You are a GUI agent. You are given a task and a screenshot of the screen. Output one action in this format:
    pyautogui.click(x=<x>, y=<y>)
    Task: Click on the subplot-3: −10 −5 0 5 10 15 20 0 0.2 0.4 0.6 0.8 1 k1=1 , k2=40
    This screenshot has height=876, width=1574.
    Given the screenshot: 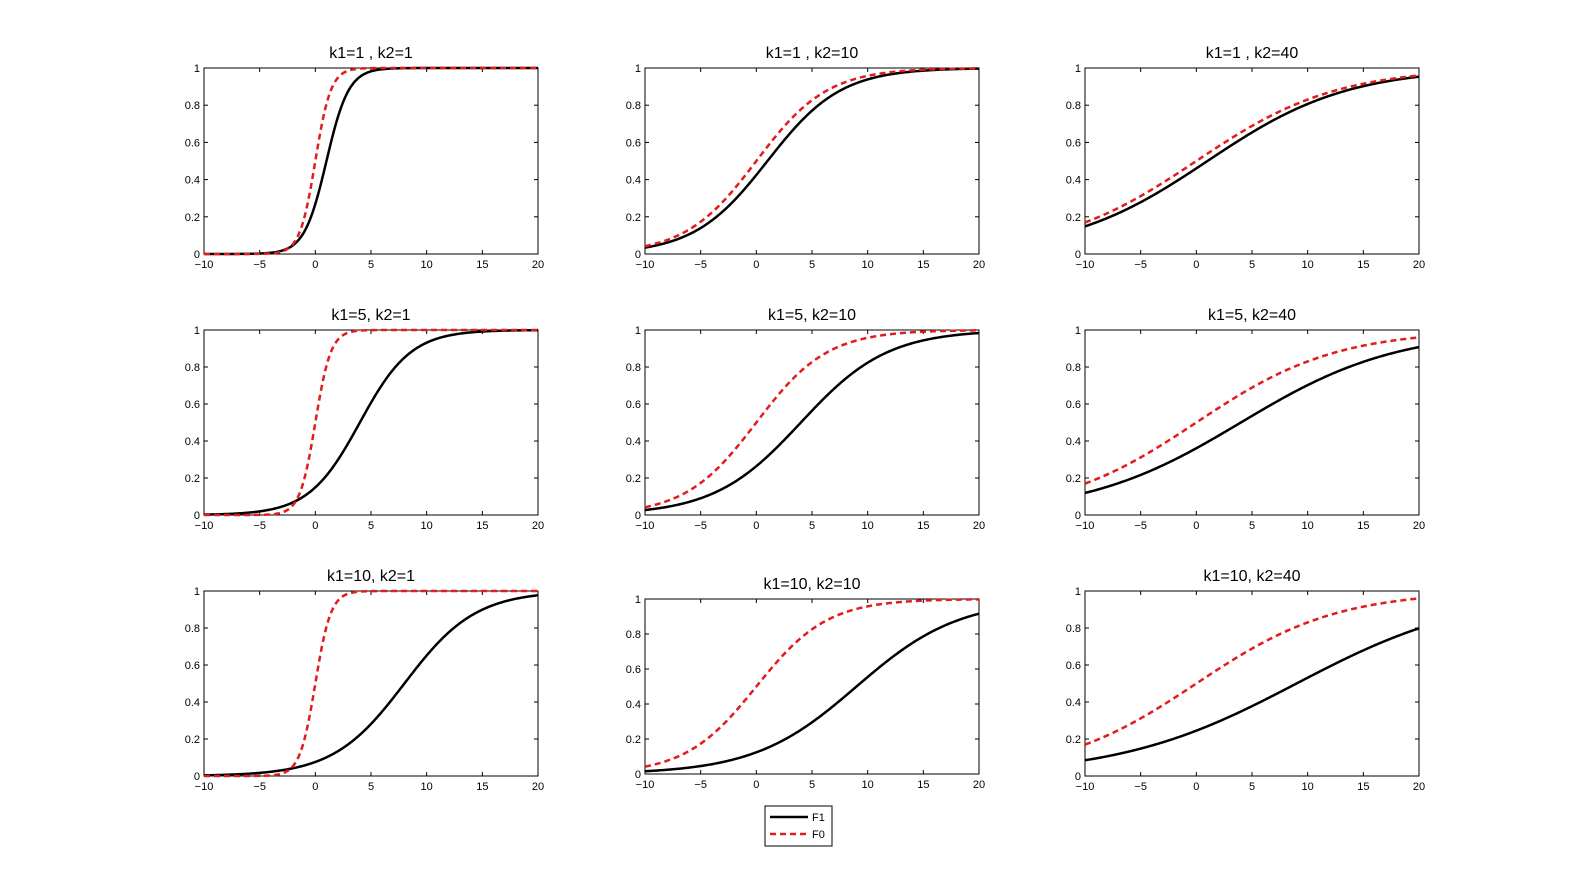 What is the action you would take?
    pyautogui.click(x=1245, y=158)
    